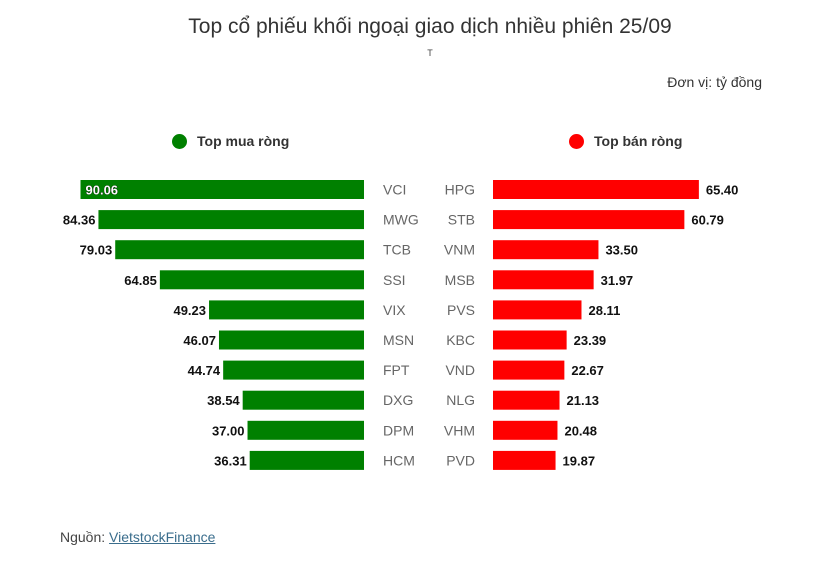 This screenshot has width=831, height=572. What do you see at coordinates (638, 141) in the screenshot?
I see `legend-sell-label: Top bán ròng` at bounding box center [638, 141].